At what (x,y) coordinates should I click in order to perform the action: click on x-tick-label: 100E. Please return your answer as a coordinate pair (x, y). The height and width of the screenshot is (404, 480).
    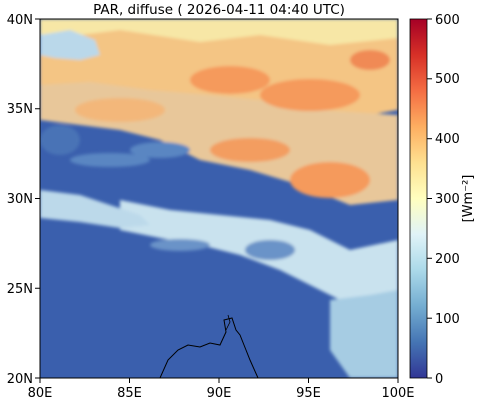
    Looking at the image, I should click on (397, 393).